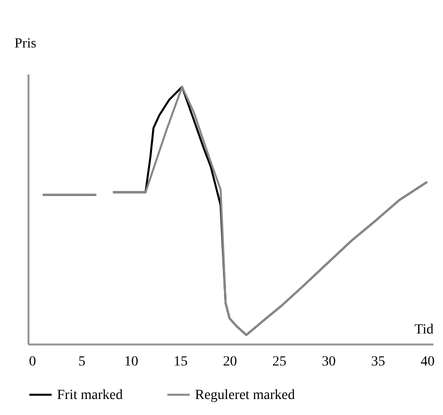  Describe the element at coordinates (181, 362) in the screenshot. I see `x-tick-label: 15` at that location.